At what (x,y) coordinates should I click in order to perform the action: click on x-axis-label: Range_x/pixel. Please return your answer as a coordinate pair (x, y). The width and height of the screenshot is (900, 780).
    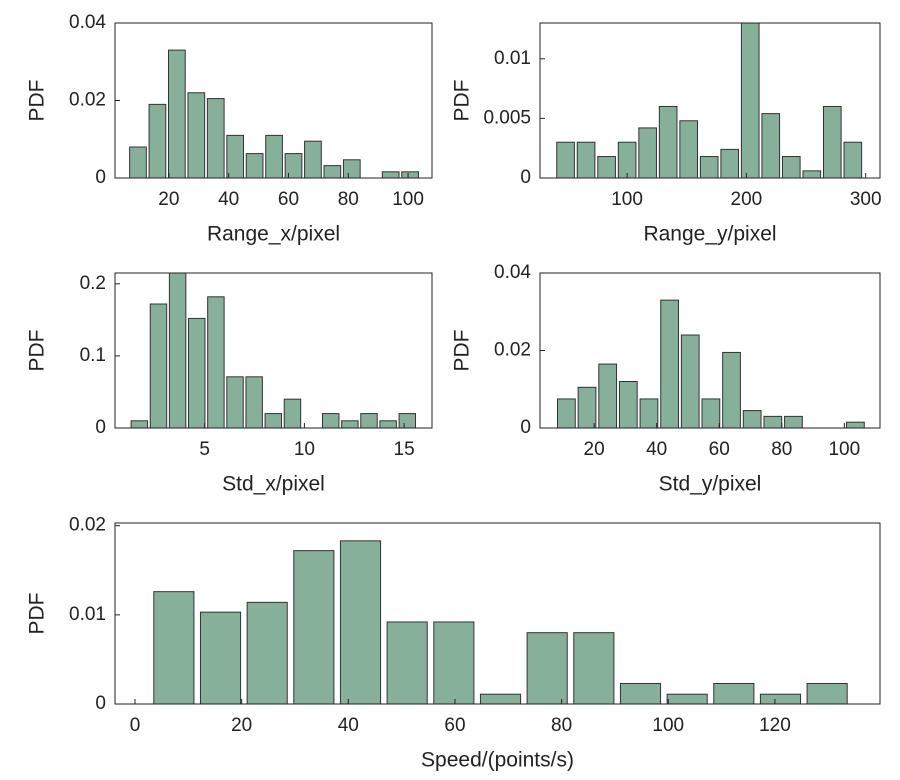
    Looking at the image, I should click on (273, 234).